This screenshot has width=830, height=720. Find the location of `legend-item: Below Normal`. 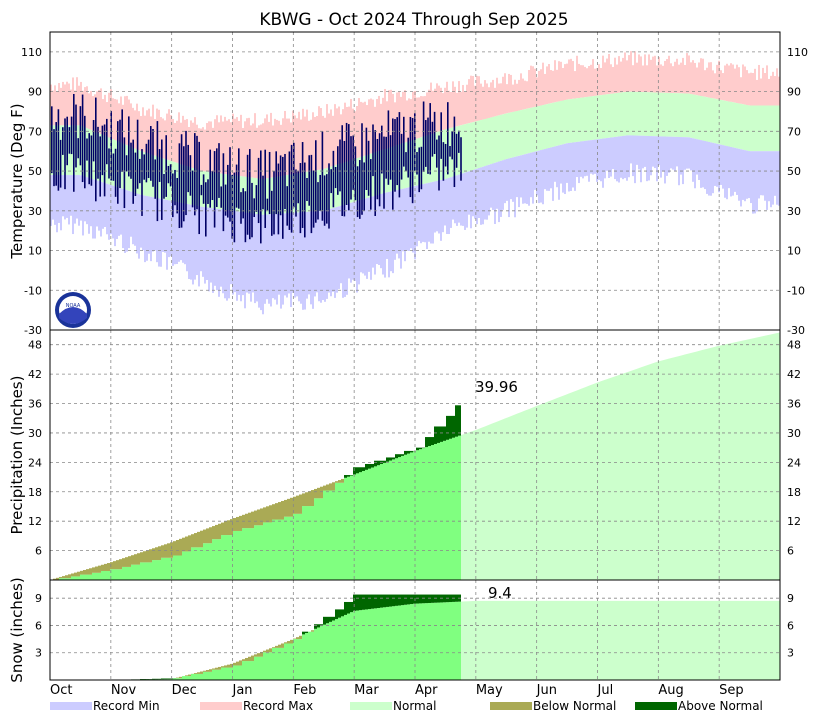

legend-item: Below Normal is located at coordinates (553, 706).